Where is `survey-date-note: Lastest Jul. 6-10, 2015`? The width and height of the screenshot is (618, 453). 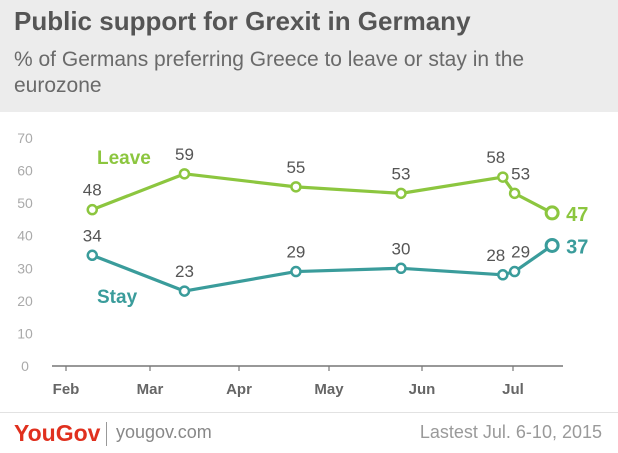
survey-date-note: Lastest Jul. 6-10, 2015 is located at coordinates (510, 432).